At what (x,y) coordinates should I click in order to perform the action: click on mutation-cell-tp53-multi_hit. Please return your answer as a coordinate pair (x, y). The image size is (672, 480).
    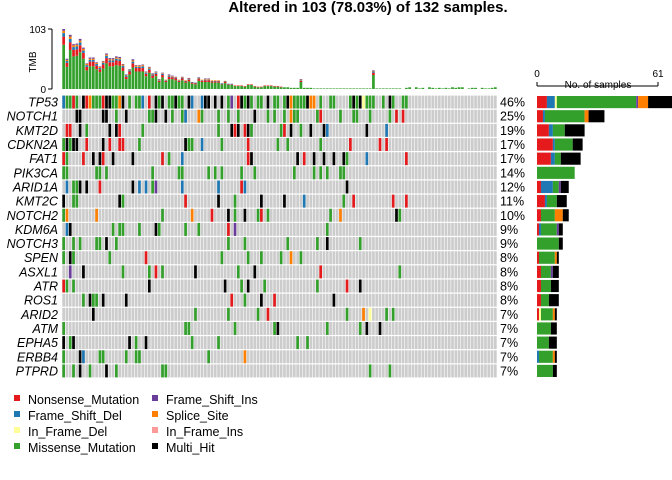
    Looking at the image, I should click on (268, 102).